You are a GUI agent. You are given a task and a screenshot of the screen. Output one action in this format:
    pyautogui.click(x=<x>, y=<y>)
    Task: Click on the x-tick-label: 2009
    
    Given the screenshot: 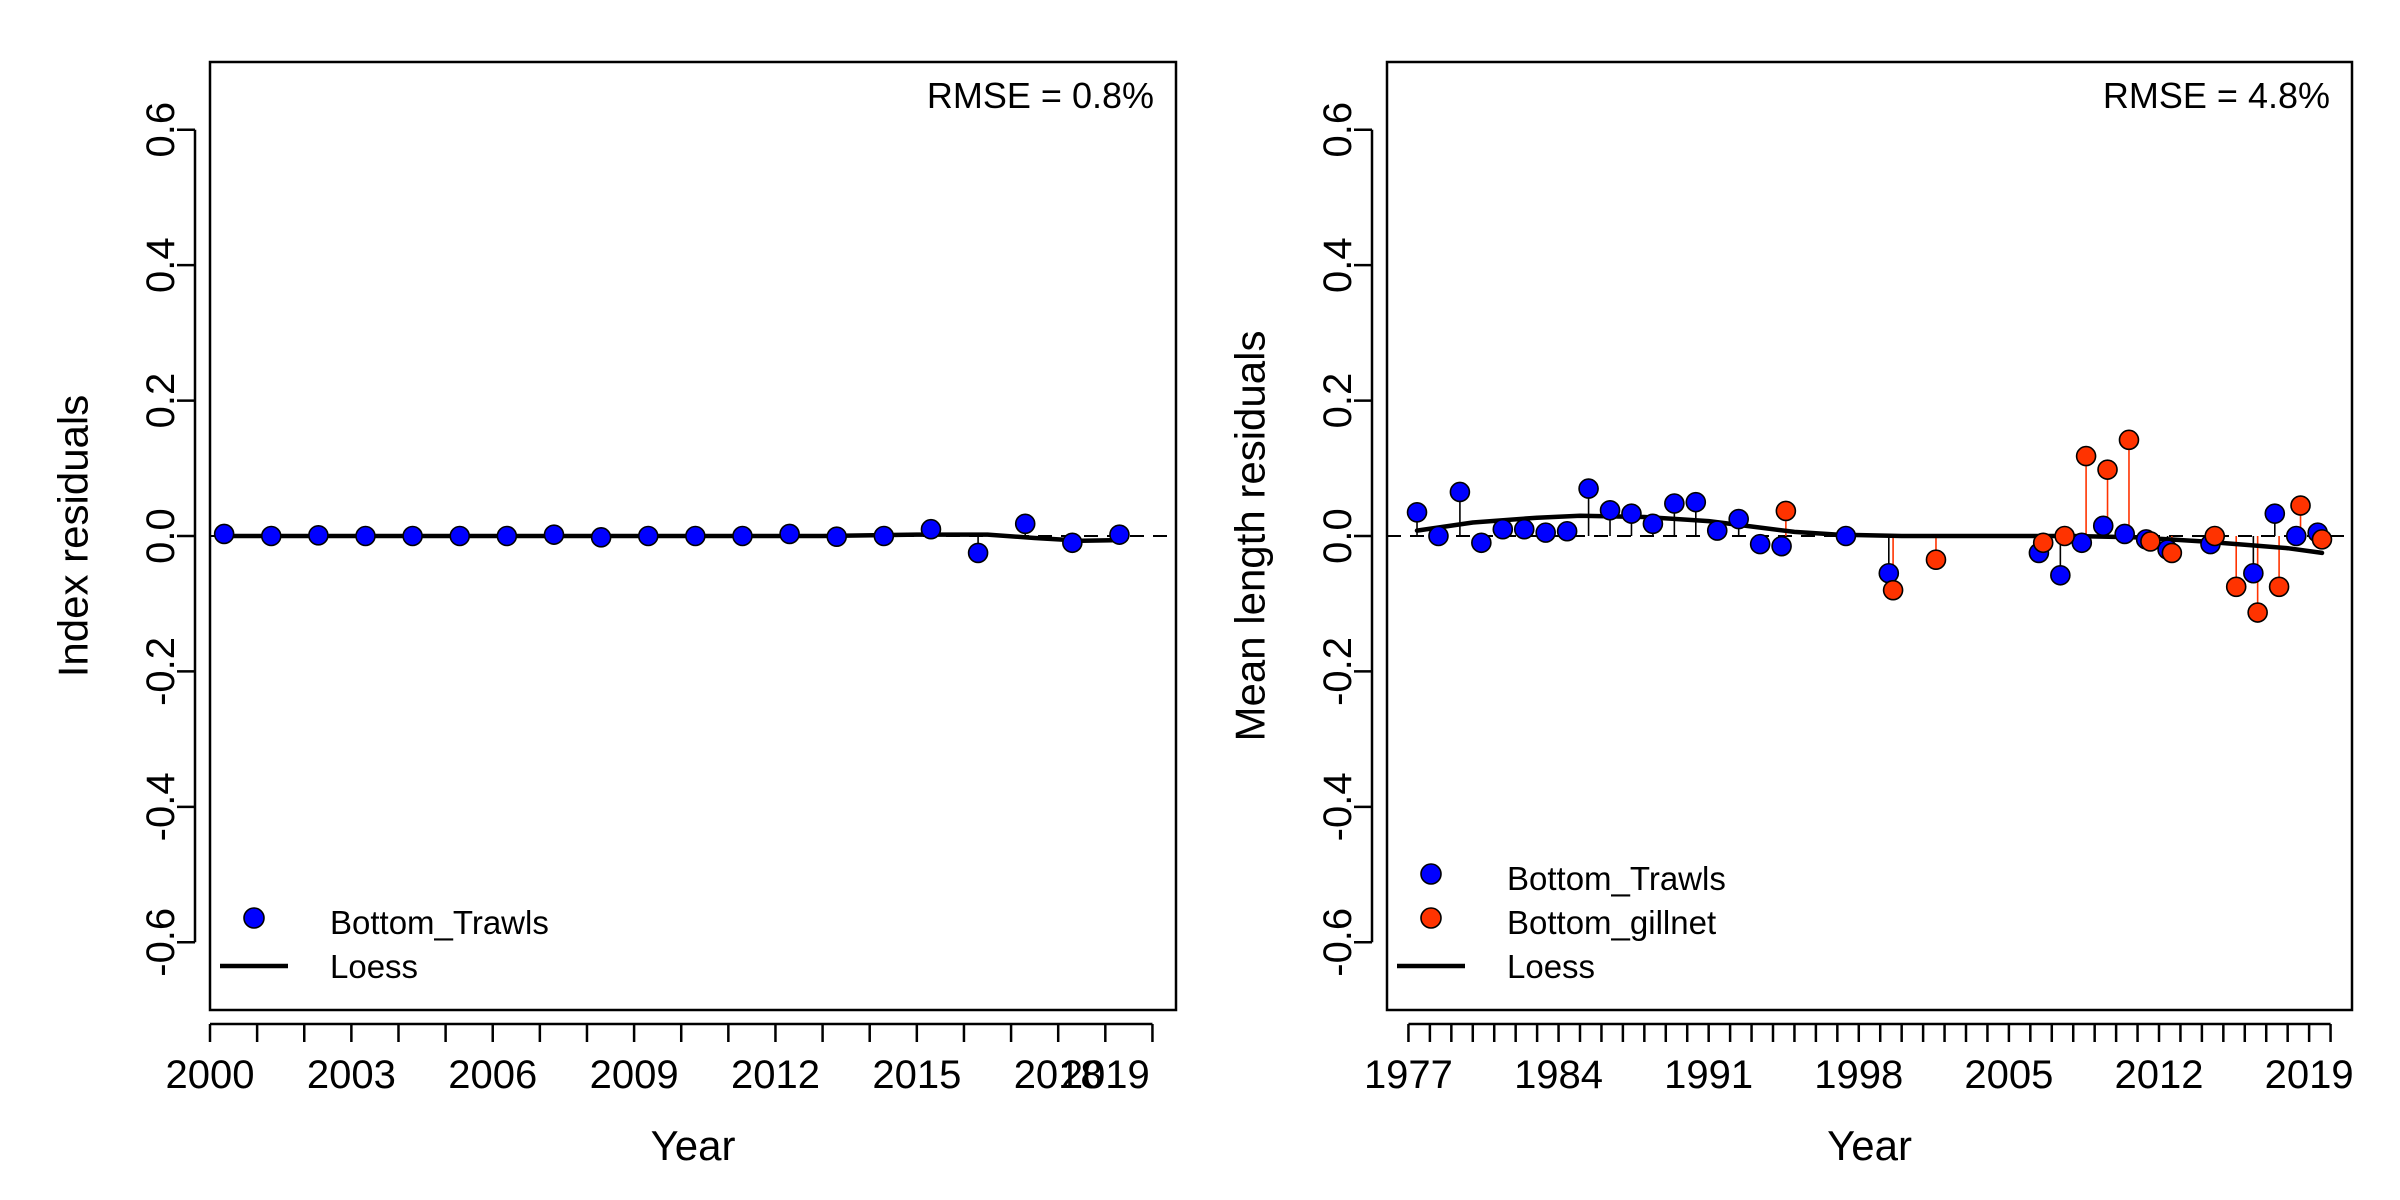 What is the action you would take?
    pyautogui.click(x=634, y=1075)
    